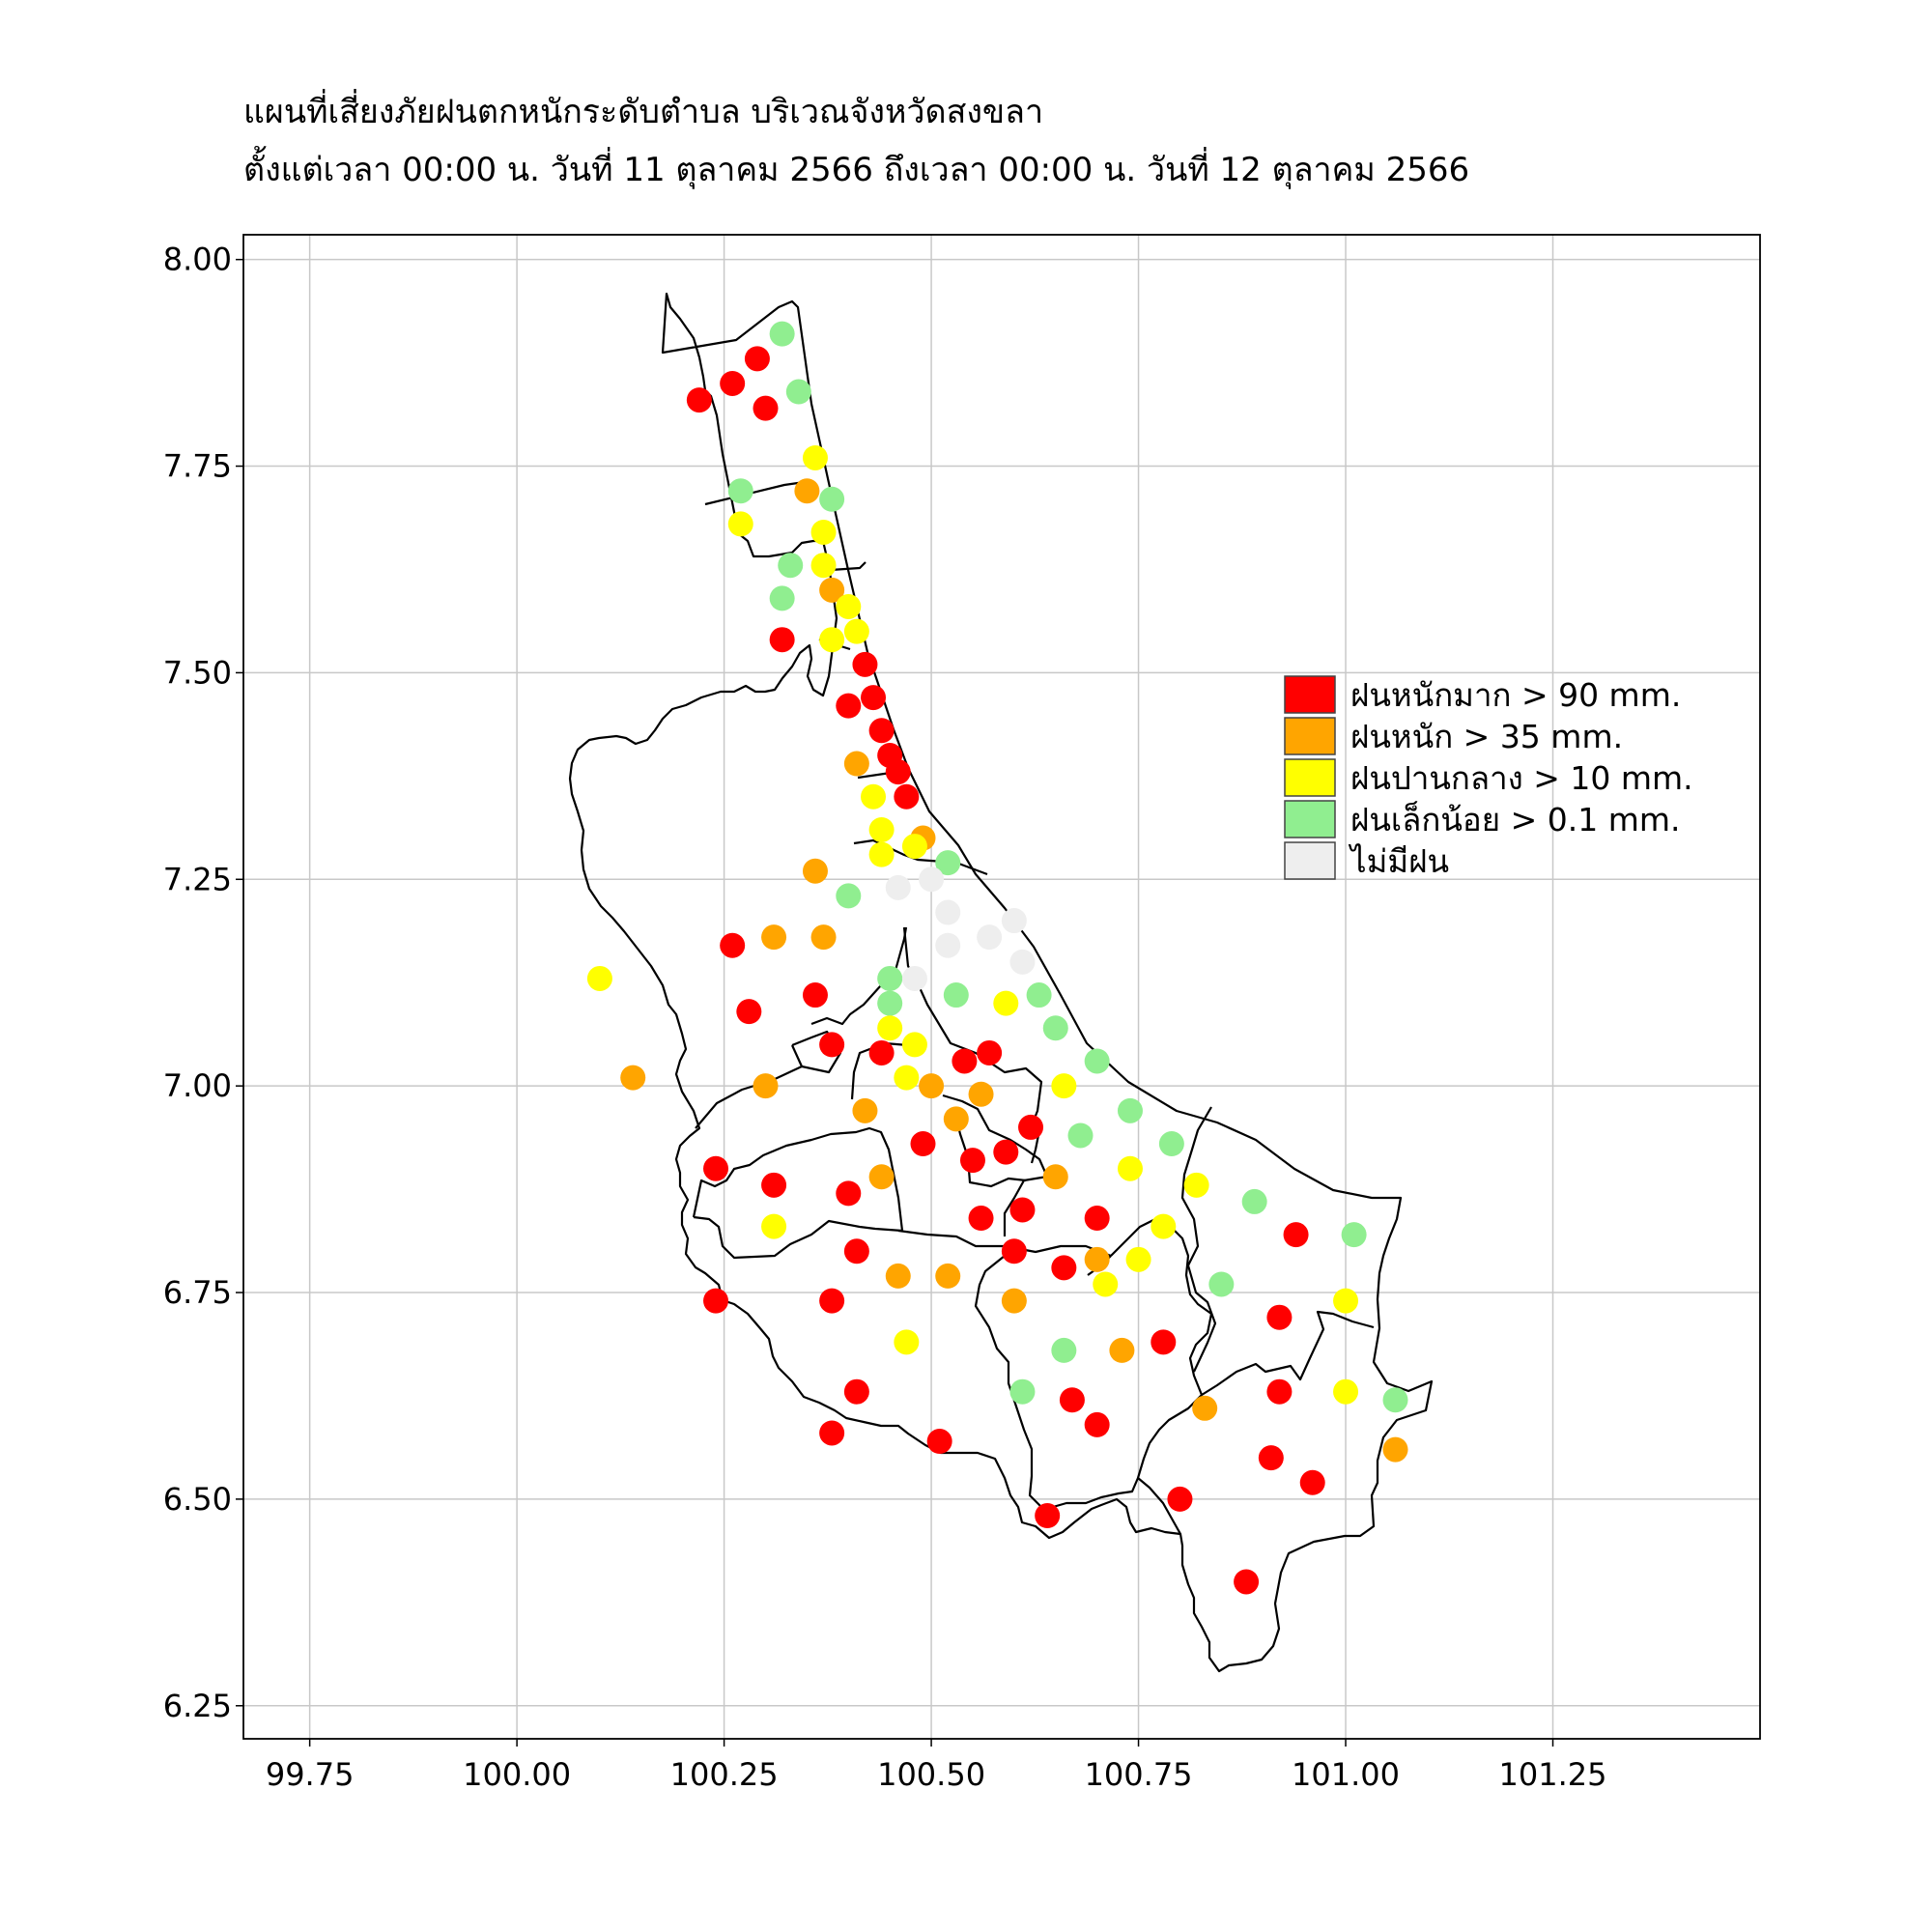  What do you see at coordinates (197, 1085) in the screenshot?
I see `y-tick-label: 7.00` at bounding box center [197, 1085].